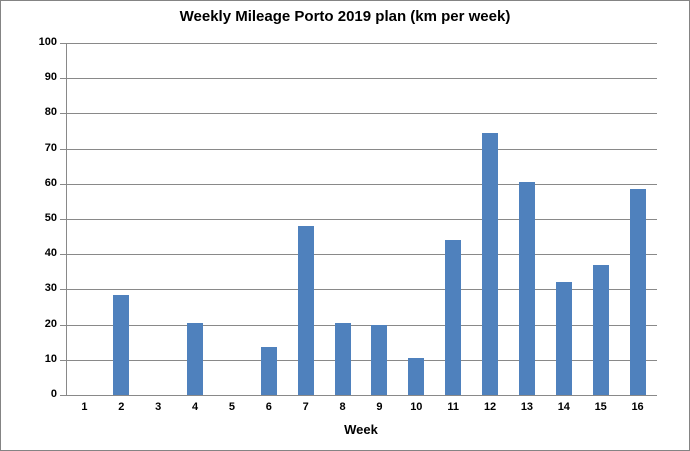  I want to click on x-tick-label-week-5: 5, so click(231, 407).